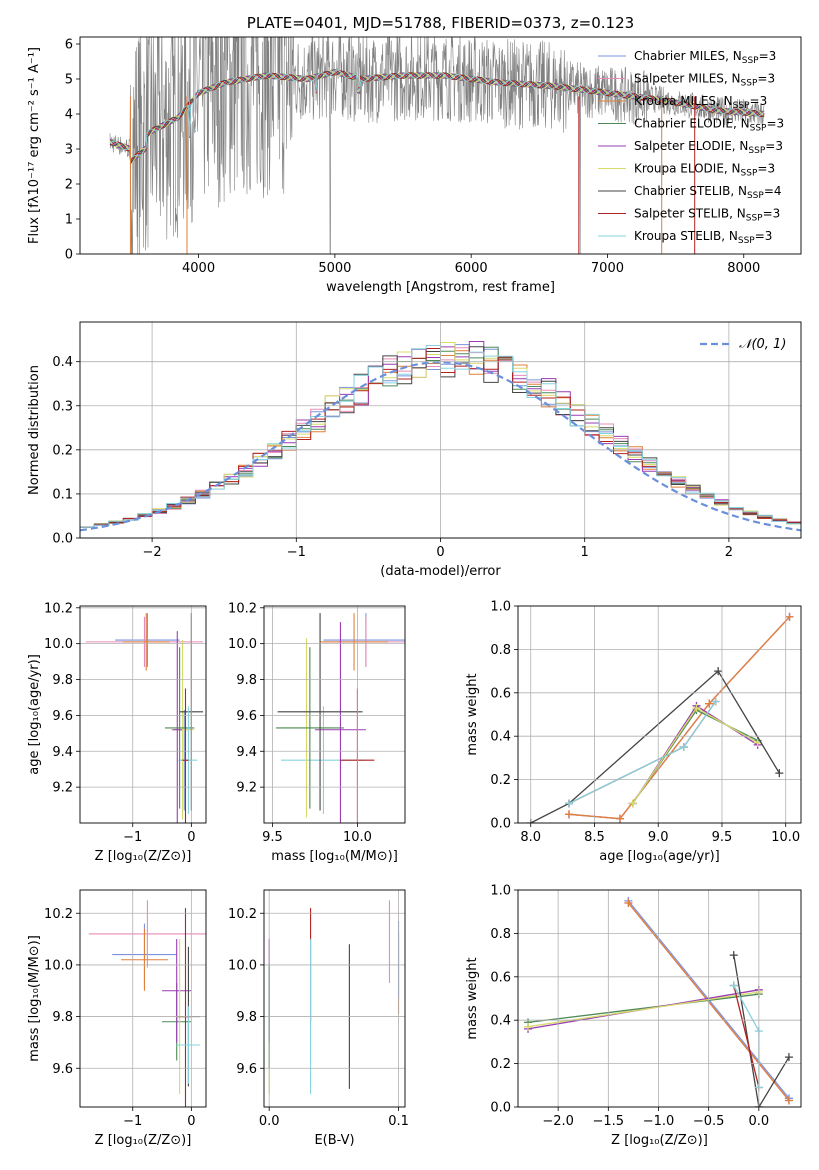 The image size is (819, 1170). Describe the element at coordinates (743, 268) in the screenshot. I see `x-tick-label: 8000` at that location.